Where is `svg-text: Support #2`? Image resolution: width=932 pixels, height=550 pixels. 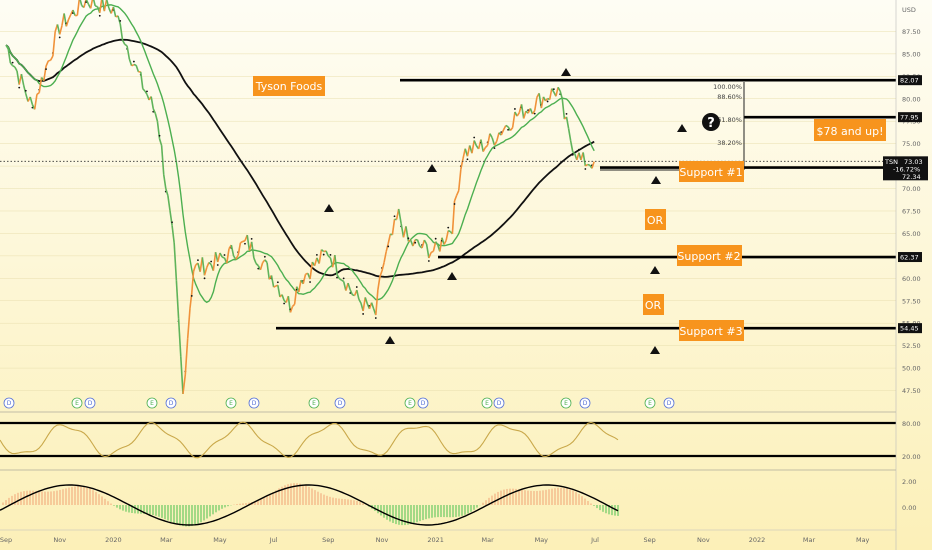
svg-text: Support #2 is located at coordinates (708, 256).